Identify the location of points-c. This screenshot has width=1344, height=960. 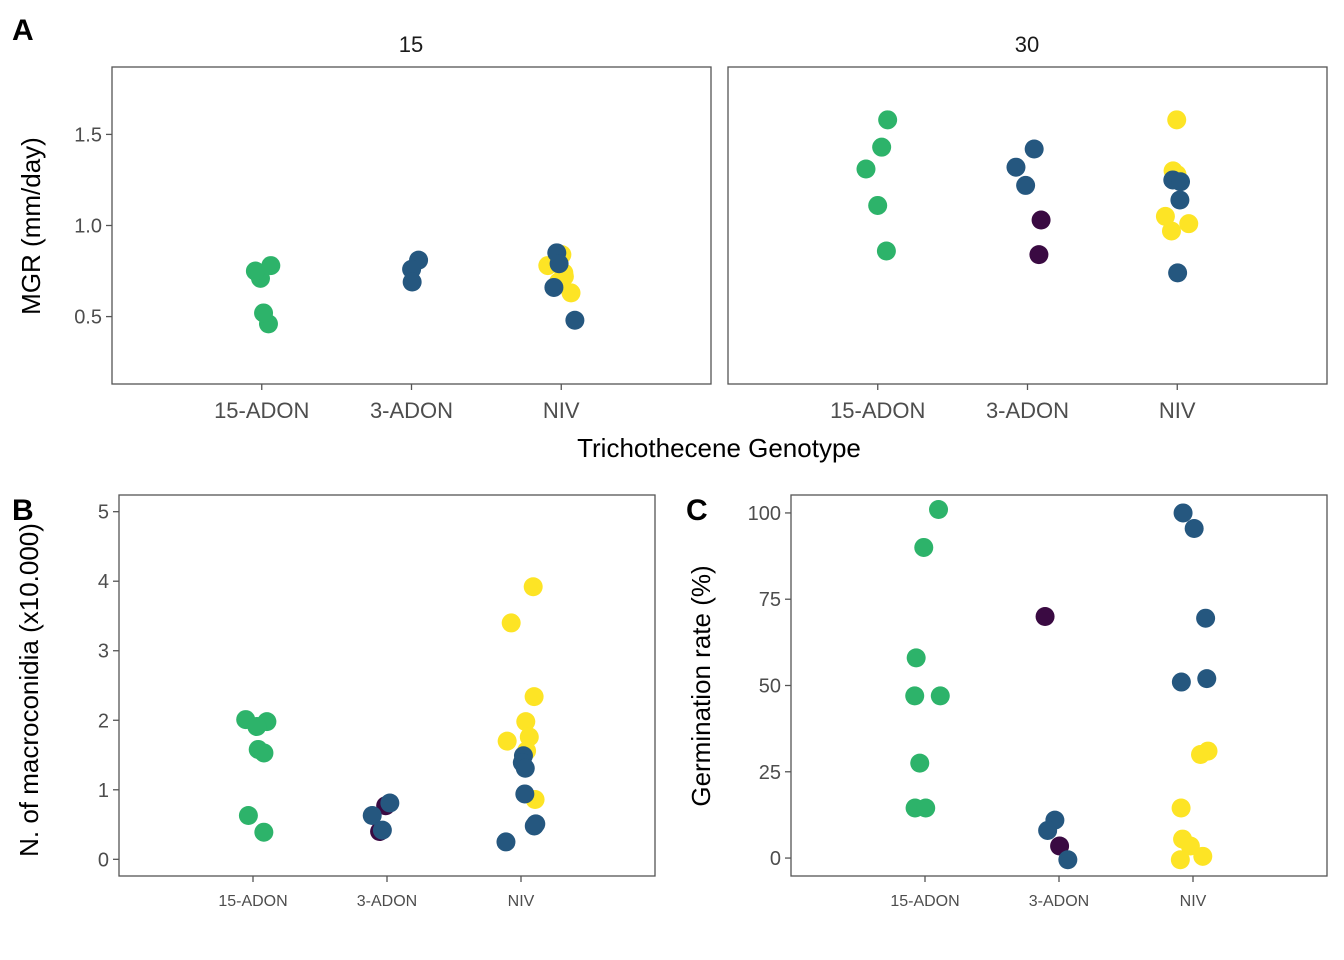
(1061, 684).